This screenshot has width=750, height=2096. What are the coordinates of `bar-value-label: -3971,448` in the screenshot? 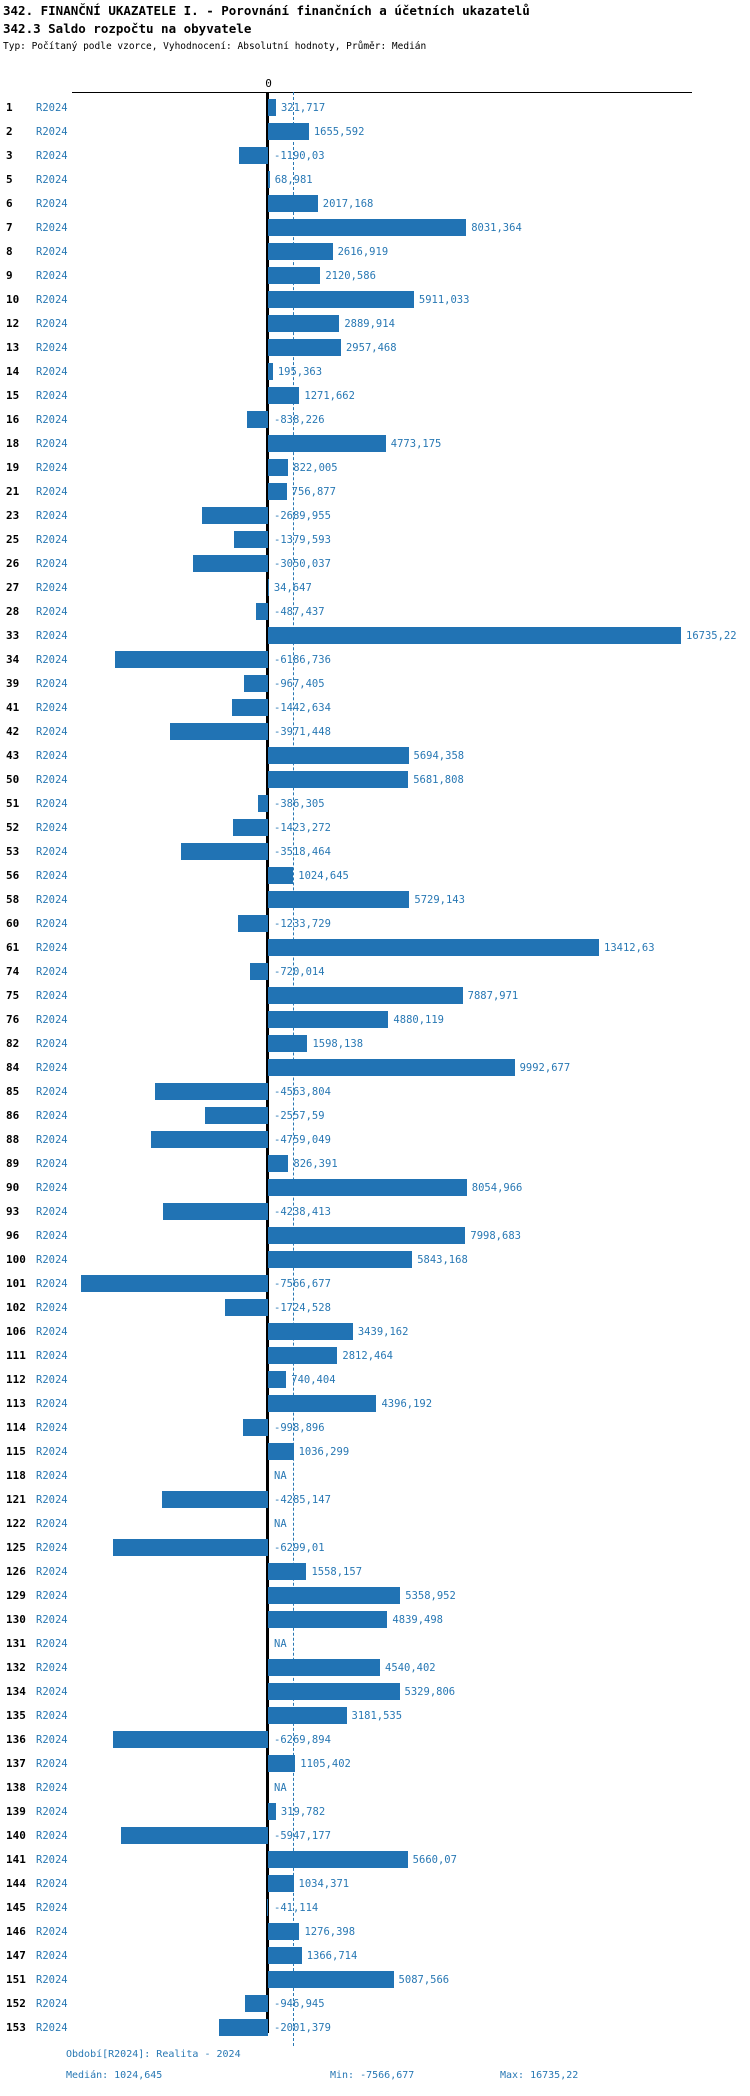 It's located at (302, 732).